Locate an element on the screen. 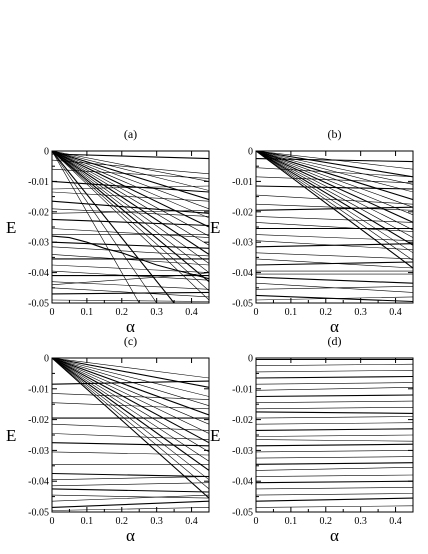 The height and width of the screenshot is (554, 428). panel-b-xtick-label: 0 is located at coordinates (256, 312).